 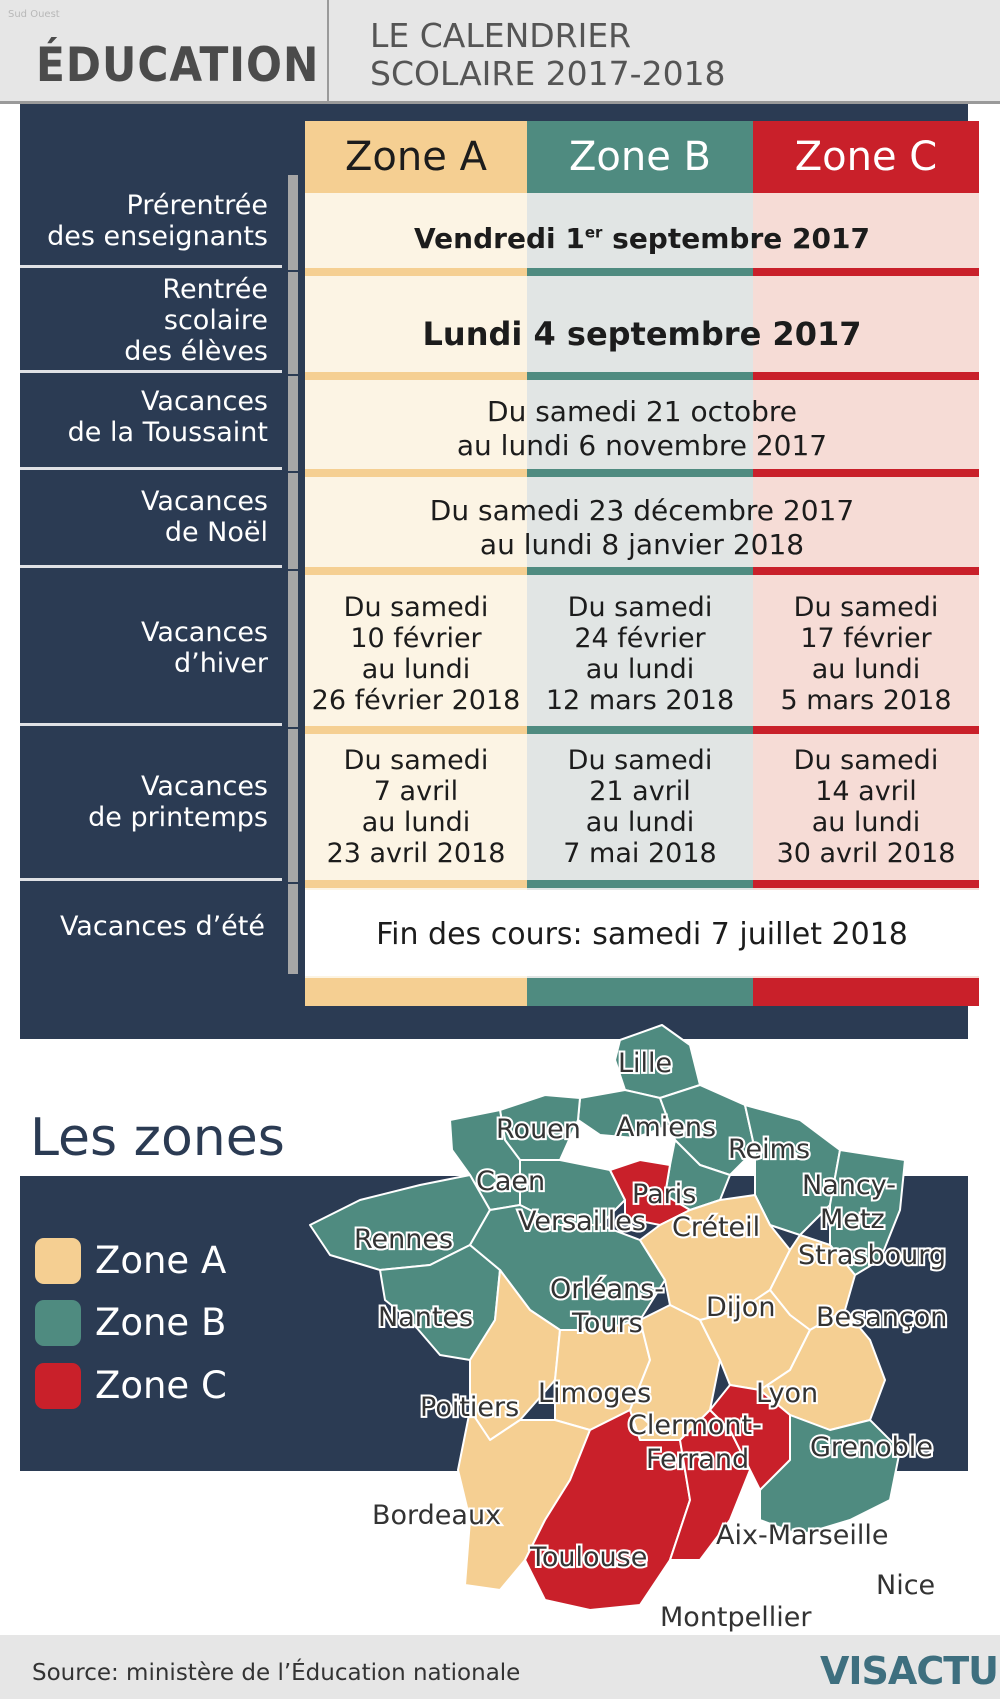 What do you see at coordinates (666, 1127) in the screenshot?
I see `map-label-amiens: Amiens` at bounding box center [666, 1127].